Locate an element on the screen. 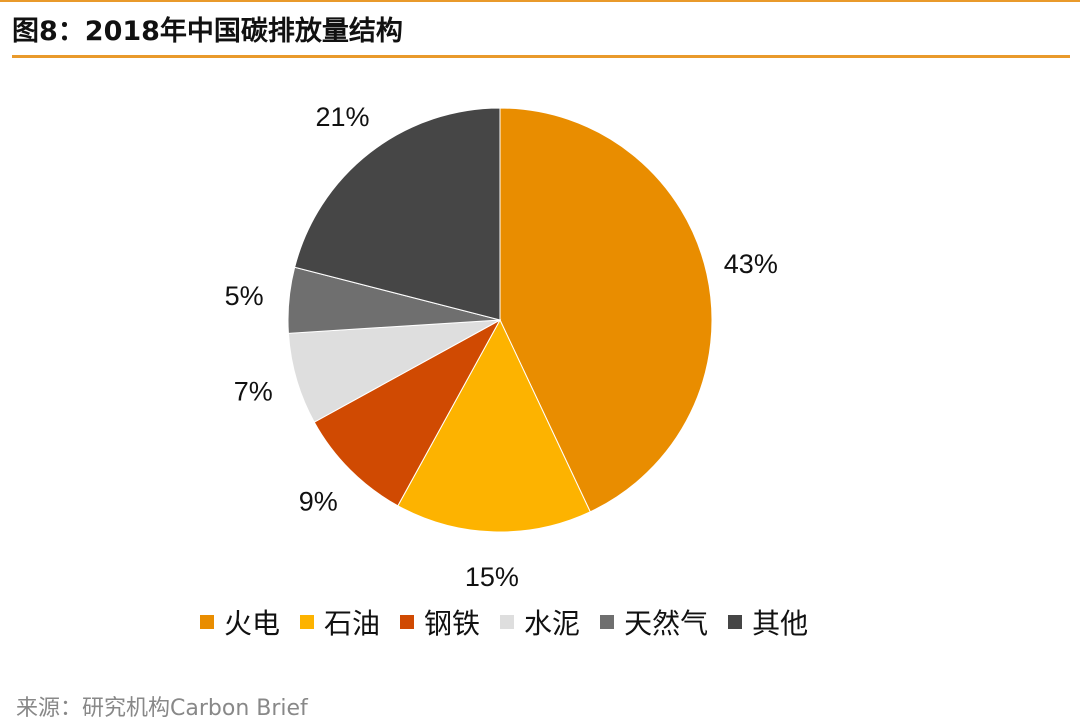  legend-label-3: 水泥 is located at coordinates (552, 623).